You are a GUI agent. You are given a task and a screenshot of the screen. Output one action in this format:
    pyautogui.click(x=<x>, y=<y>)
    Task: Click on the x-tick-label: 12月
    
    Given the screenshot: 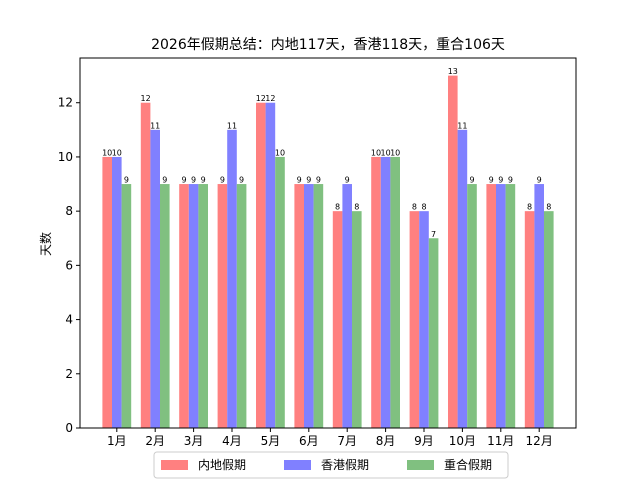 What is the action you would take?
    pyautogui.click(x=539, y=441)
    